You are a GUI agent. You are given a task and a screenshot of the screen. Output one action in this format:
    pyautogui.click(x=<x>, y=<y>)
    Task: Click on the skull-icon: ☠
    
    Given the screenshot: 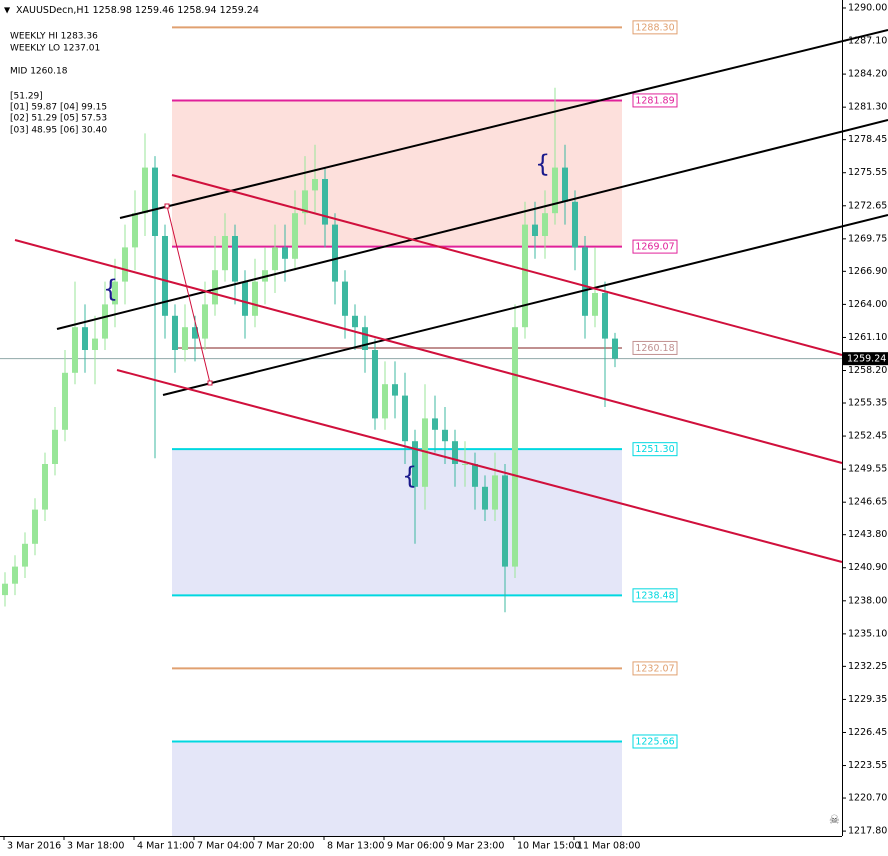 What is the action you would take?
    pyautogui.click(x=834, y=820)
    